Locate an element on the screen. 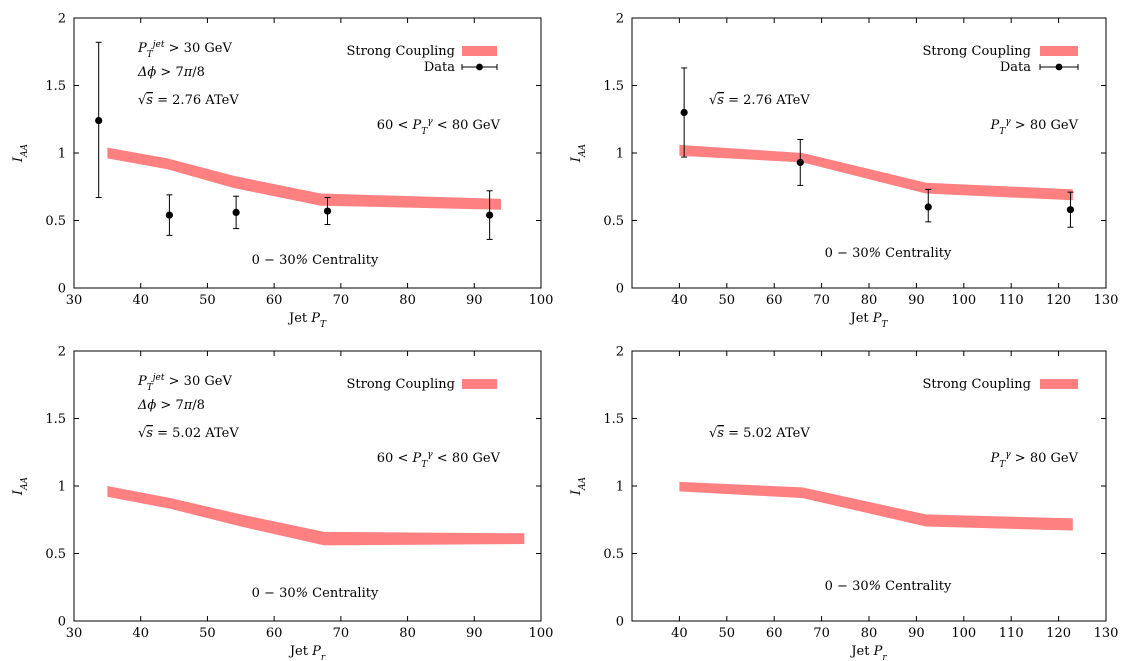 The image size is (1123, 661). annotation: PTjet > 30 GeV is located at coordinates (184, 383).